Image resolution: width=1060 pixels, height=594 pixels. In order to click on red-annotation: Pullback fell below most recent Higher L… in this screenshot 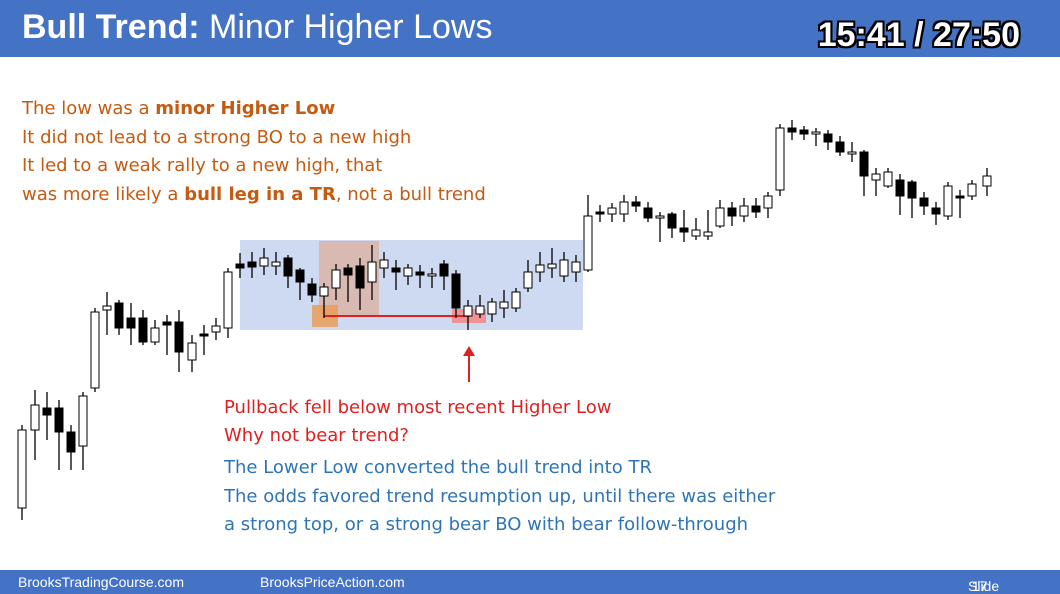, I will do `click(418, 422)`.